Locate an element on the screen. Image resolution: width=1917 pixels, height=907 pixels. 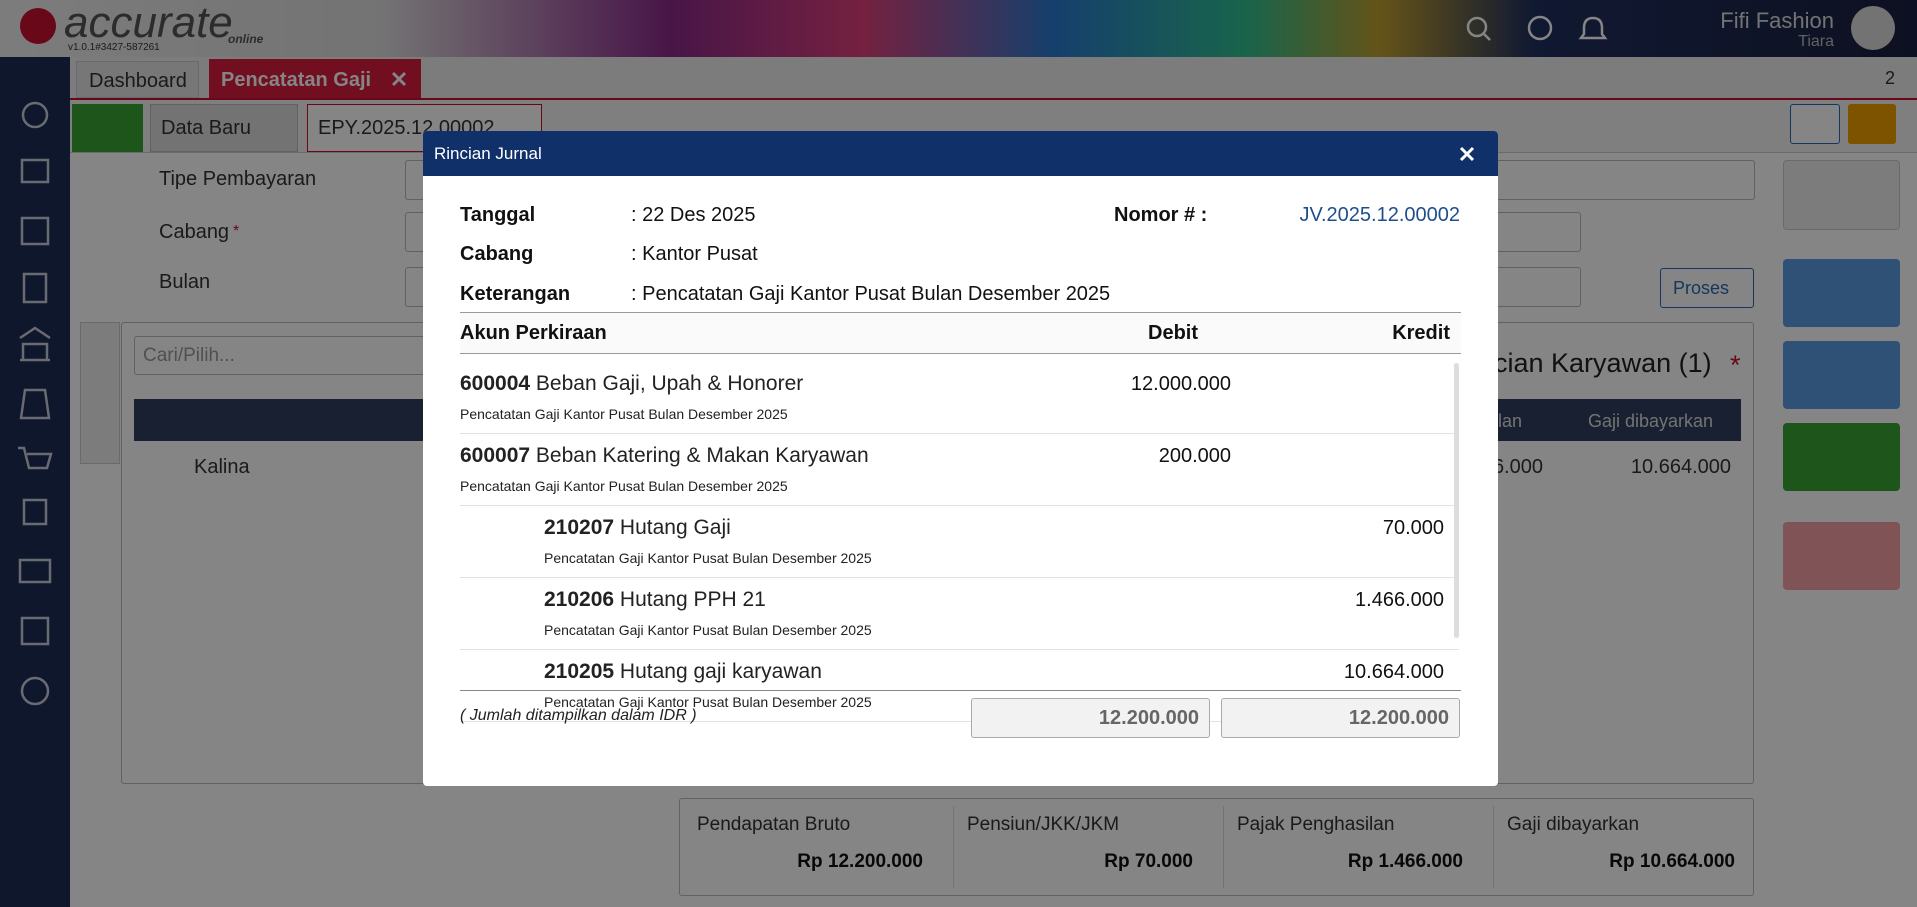
account-code: 210207 is located at coordinates (579, 527).